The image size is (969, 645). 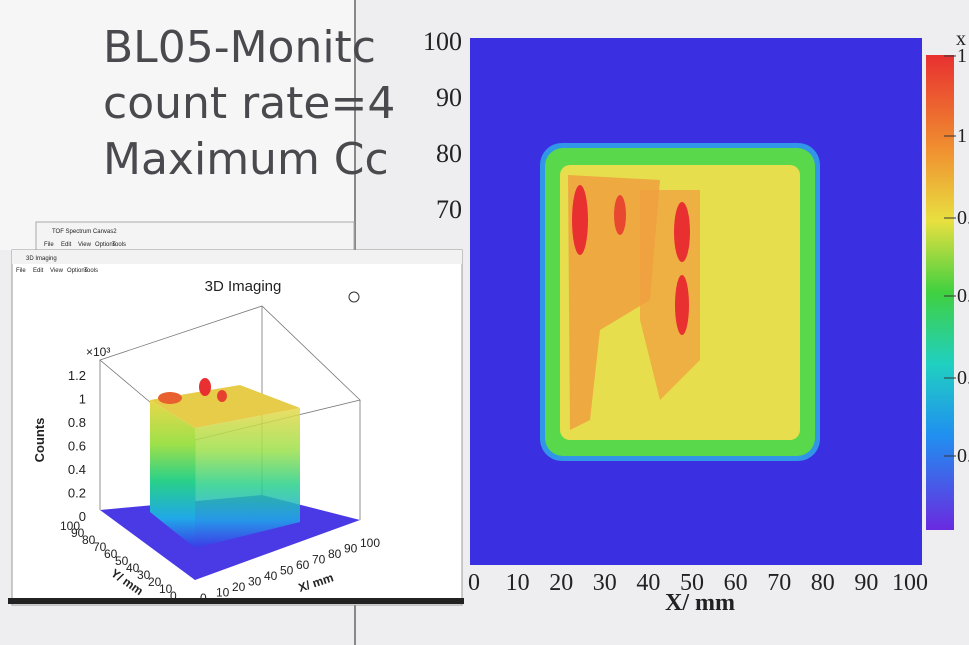 I want to click on z-tick-label: 0.4, so click(x=77, y=469).